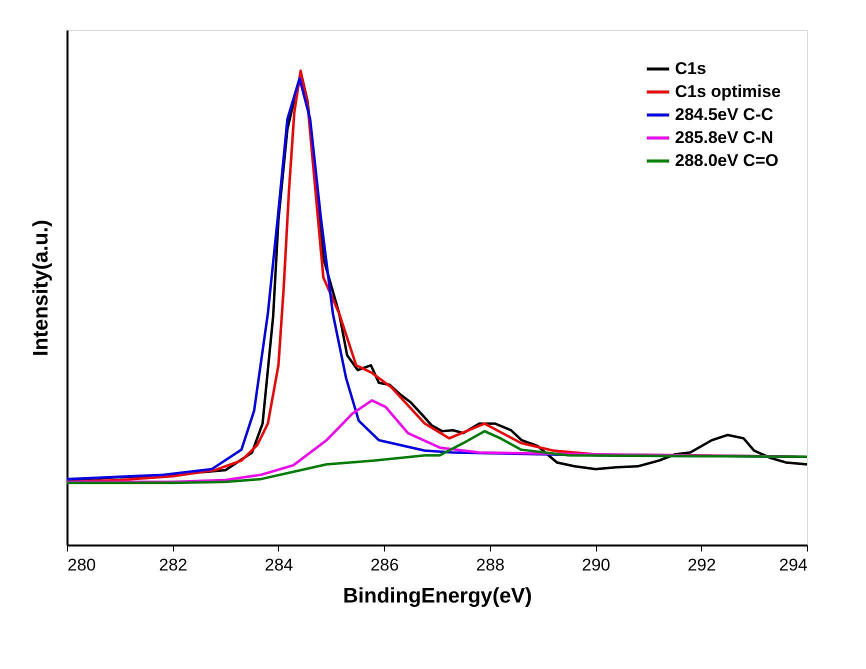 Image resolution: width=866 pixels, height=669 pixels. Describe the element at coordinates (726, 160) in the screenshot. I see `legend-label: 288.0eV C=O` at that location.